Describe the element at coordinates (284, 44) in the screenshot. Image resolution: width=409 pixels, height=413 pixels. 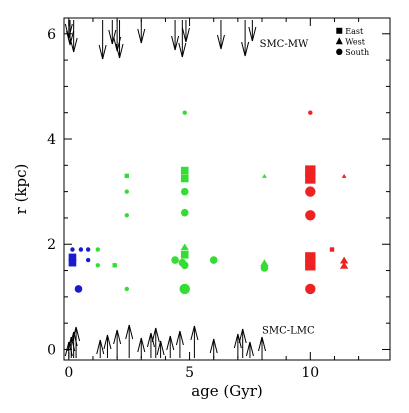
I see `annotation-smc-mw: SMC-MW` at that location.